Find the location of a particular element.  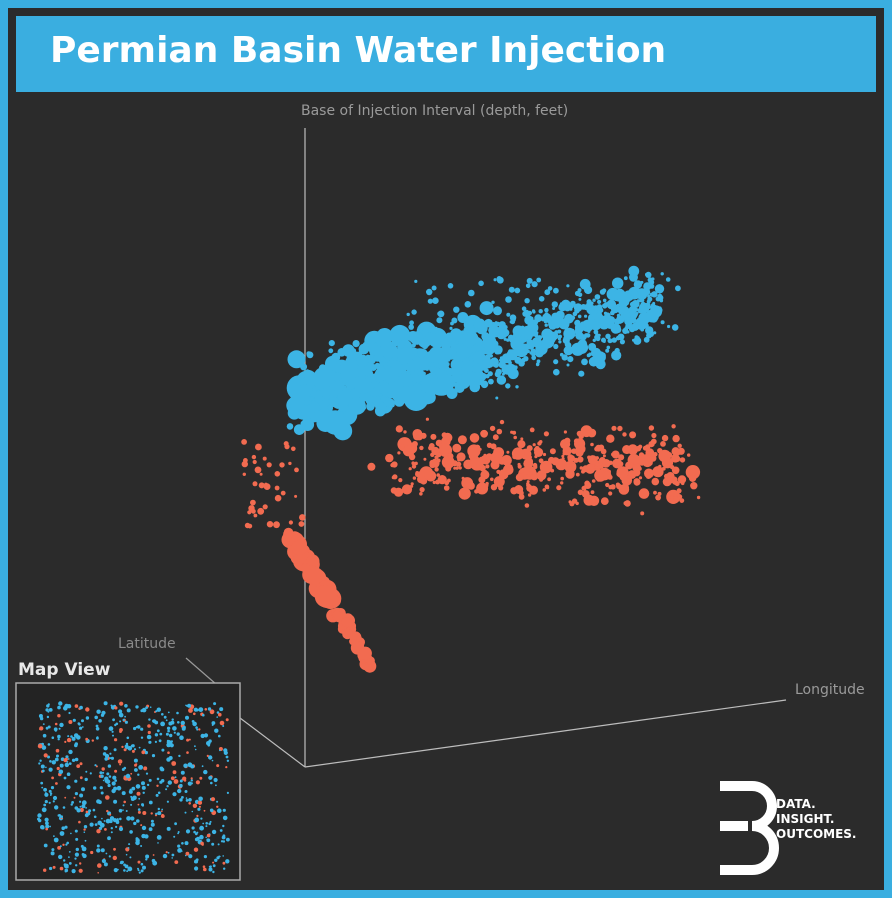

logo: DATA. INSIGHT. OUTCOMES. is located at coordinates (788, 828).